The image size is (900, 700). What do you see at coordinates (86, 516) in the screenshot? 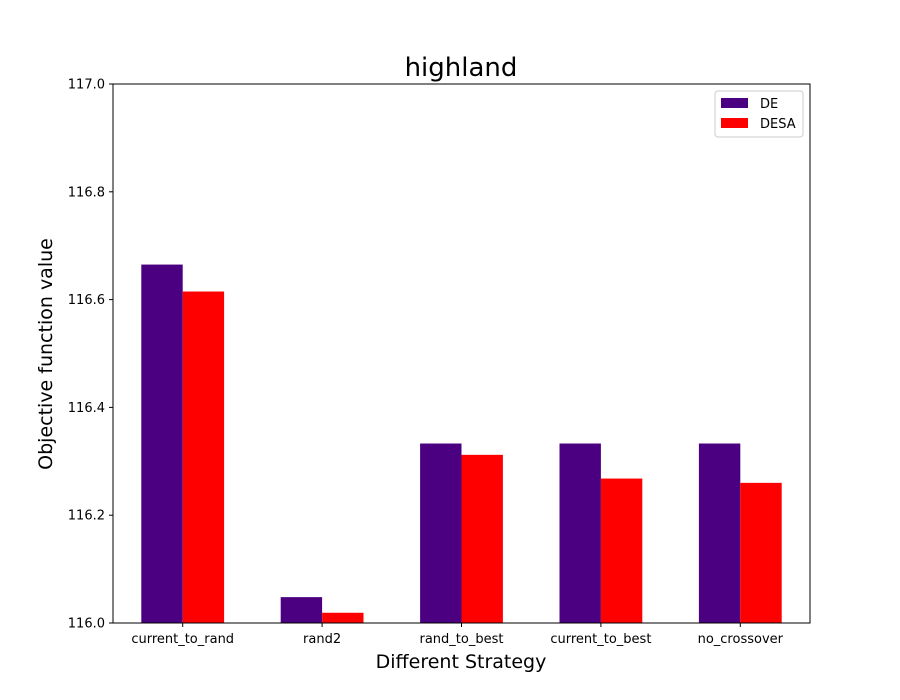
I see `y-tick-label: 116.2` at bounding box center [86, 516].